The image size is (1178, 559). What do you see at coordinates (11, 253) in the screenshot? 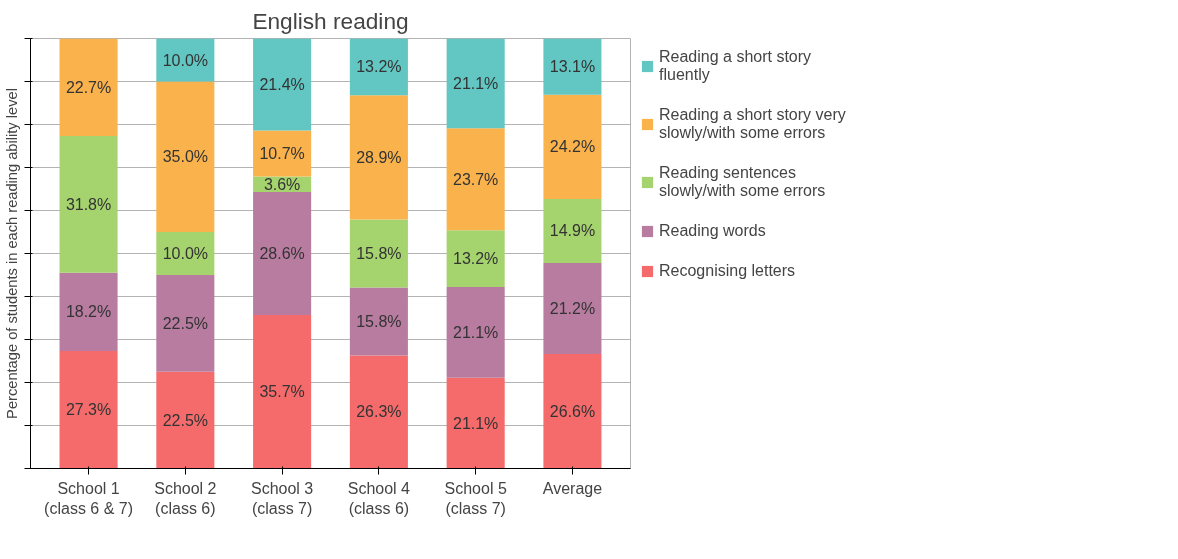
I see `y-axis-title: Percentage of students in each reading ability level` at bounding box center [11, 253].